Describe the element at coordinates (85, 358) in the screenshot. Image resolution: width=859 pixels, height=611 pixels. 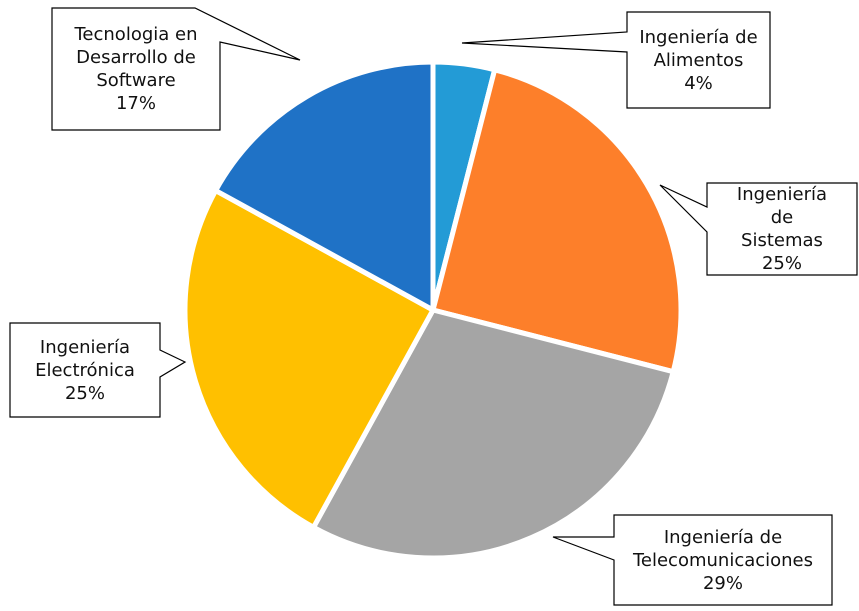
I see `category-label: Ingeniería Electrónica` at that location.